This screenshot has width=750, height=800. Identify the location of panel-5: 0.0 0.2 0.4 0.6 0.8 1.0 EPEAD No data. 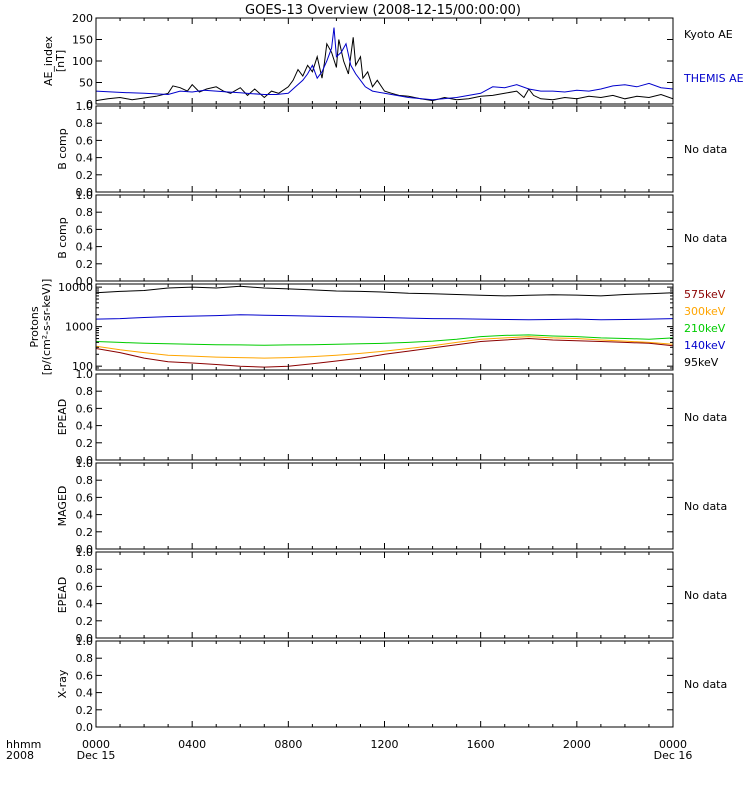
(391, 417).